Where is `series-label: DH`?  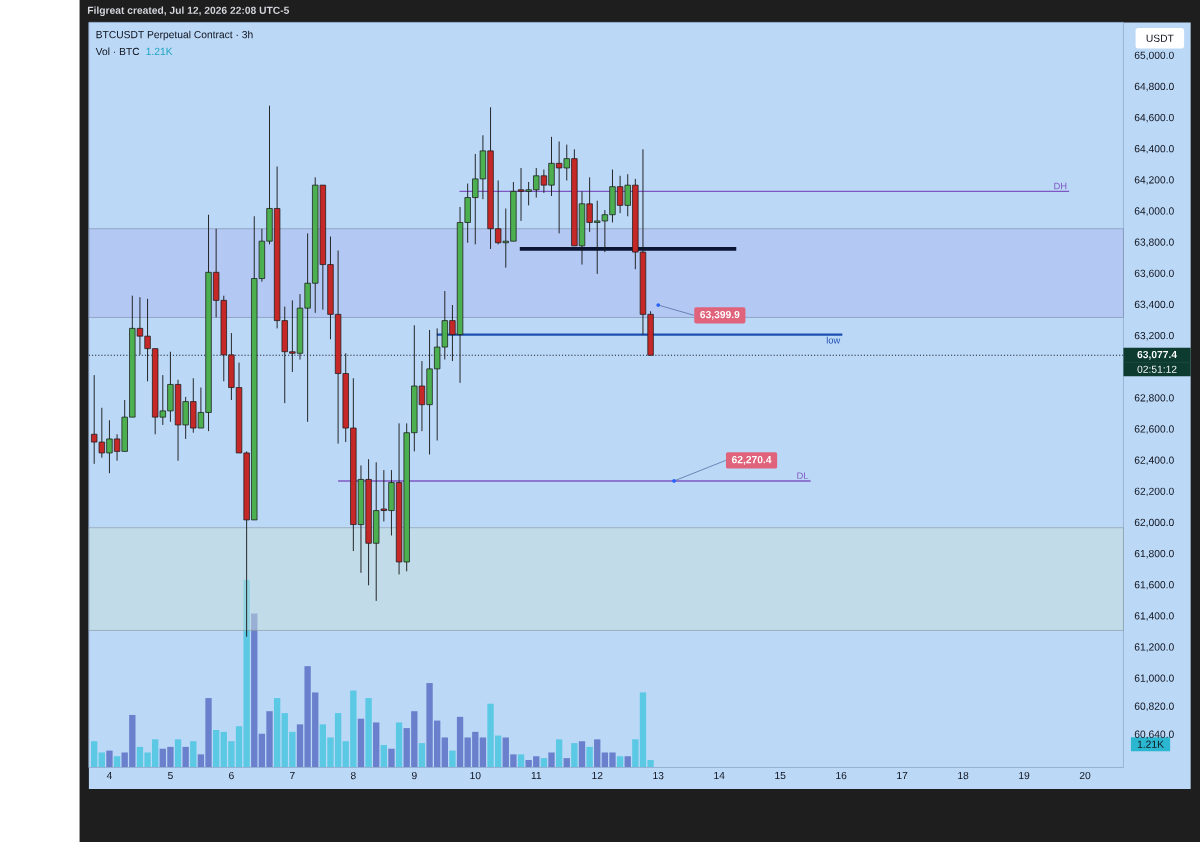 series-label: DH is located at coordinates (1060, 186).